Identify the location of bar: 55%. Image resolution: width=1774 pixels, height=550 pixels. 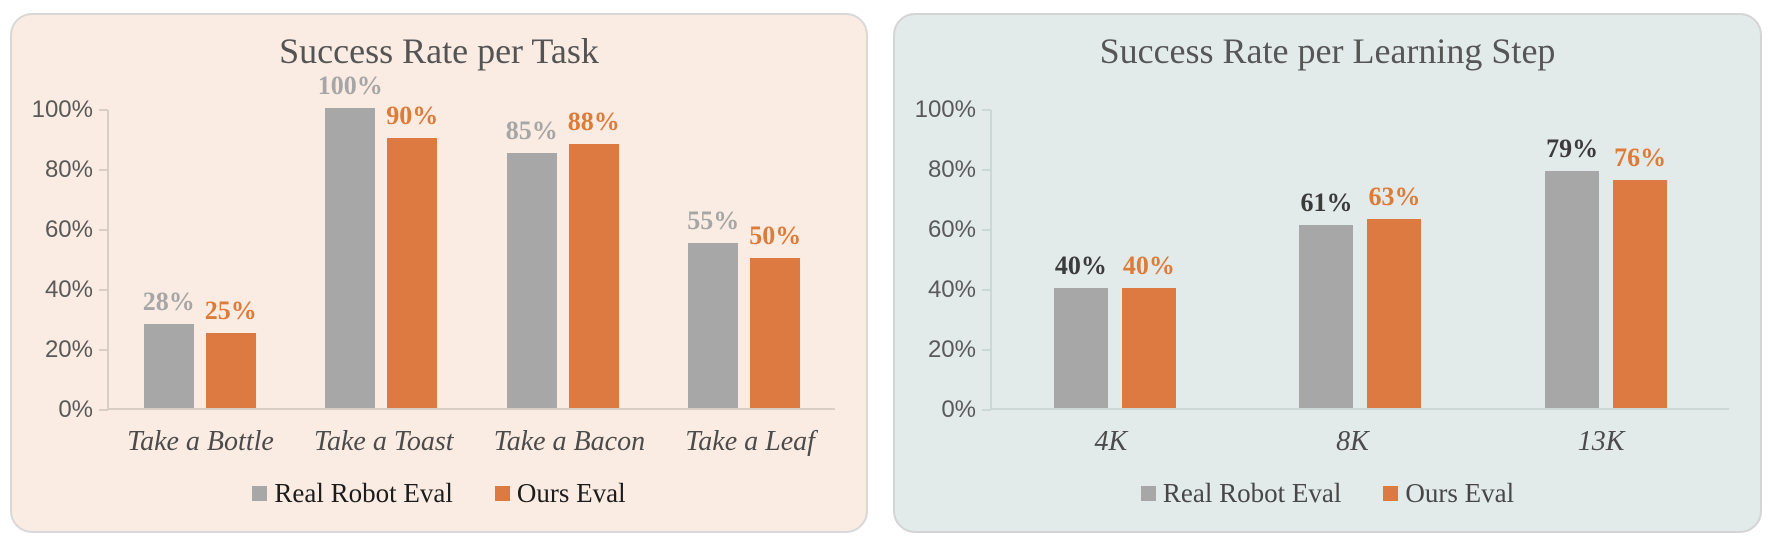
(713, 307).